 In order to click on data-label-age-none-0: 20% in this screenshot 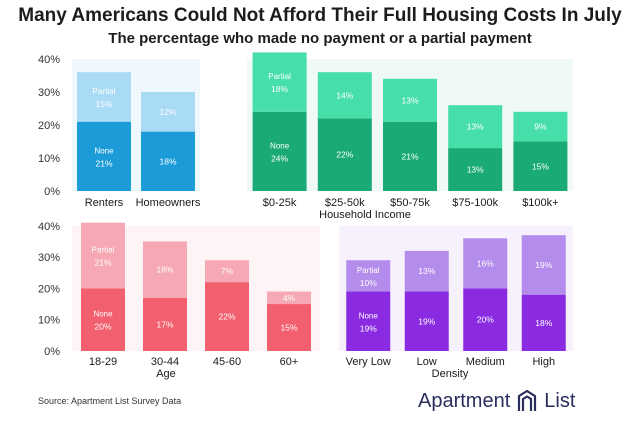, I will do `click(102, 327)`.